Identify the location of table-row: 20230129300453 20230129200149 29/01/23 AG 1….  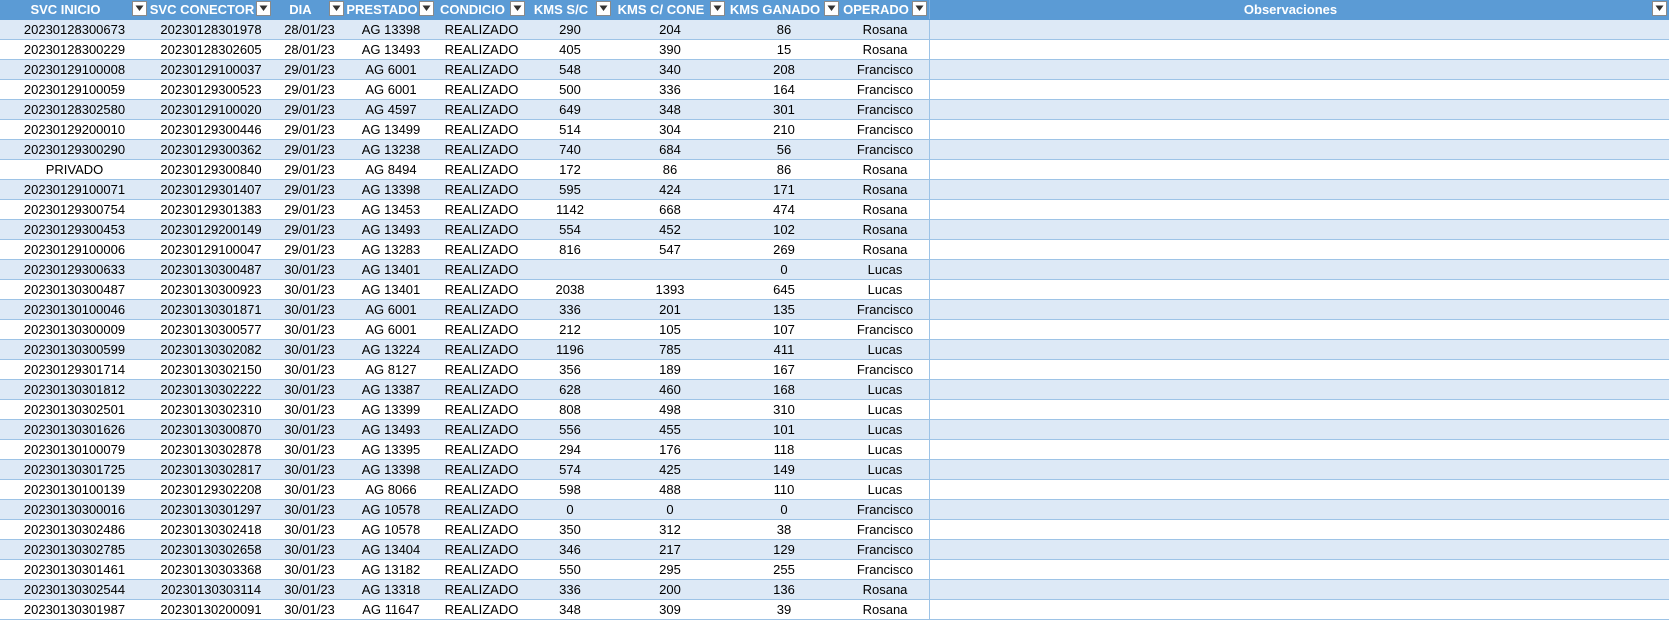
(834, 230).